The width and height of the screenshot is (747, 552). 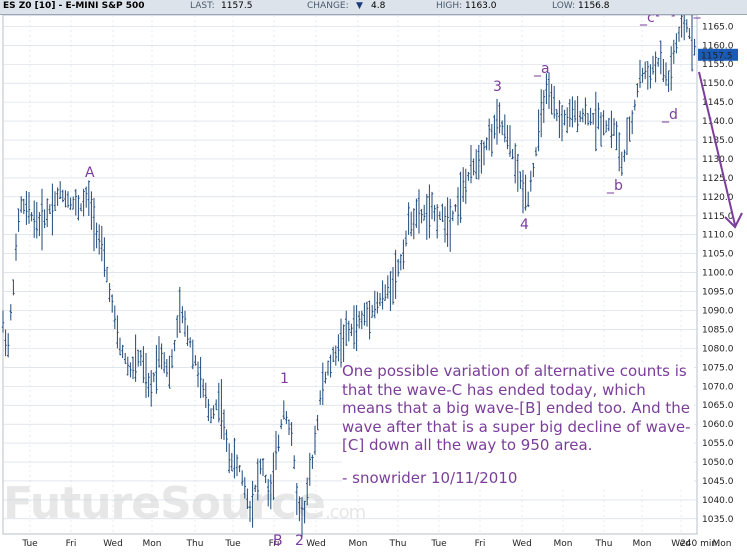 I want to click on wave-label: _d, so click(x=669, y=115).